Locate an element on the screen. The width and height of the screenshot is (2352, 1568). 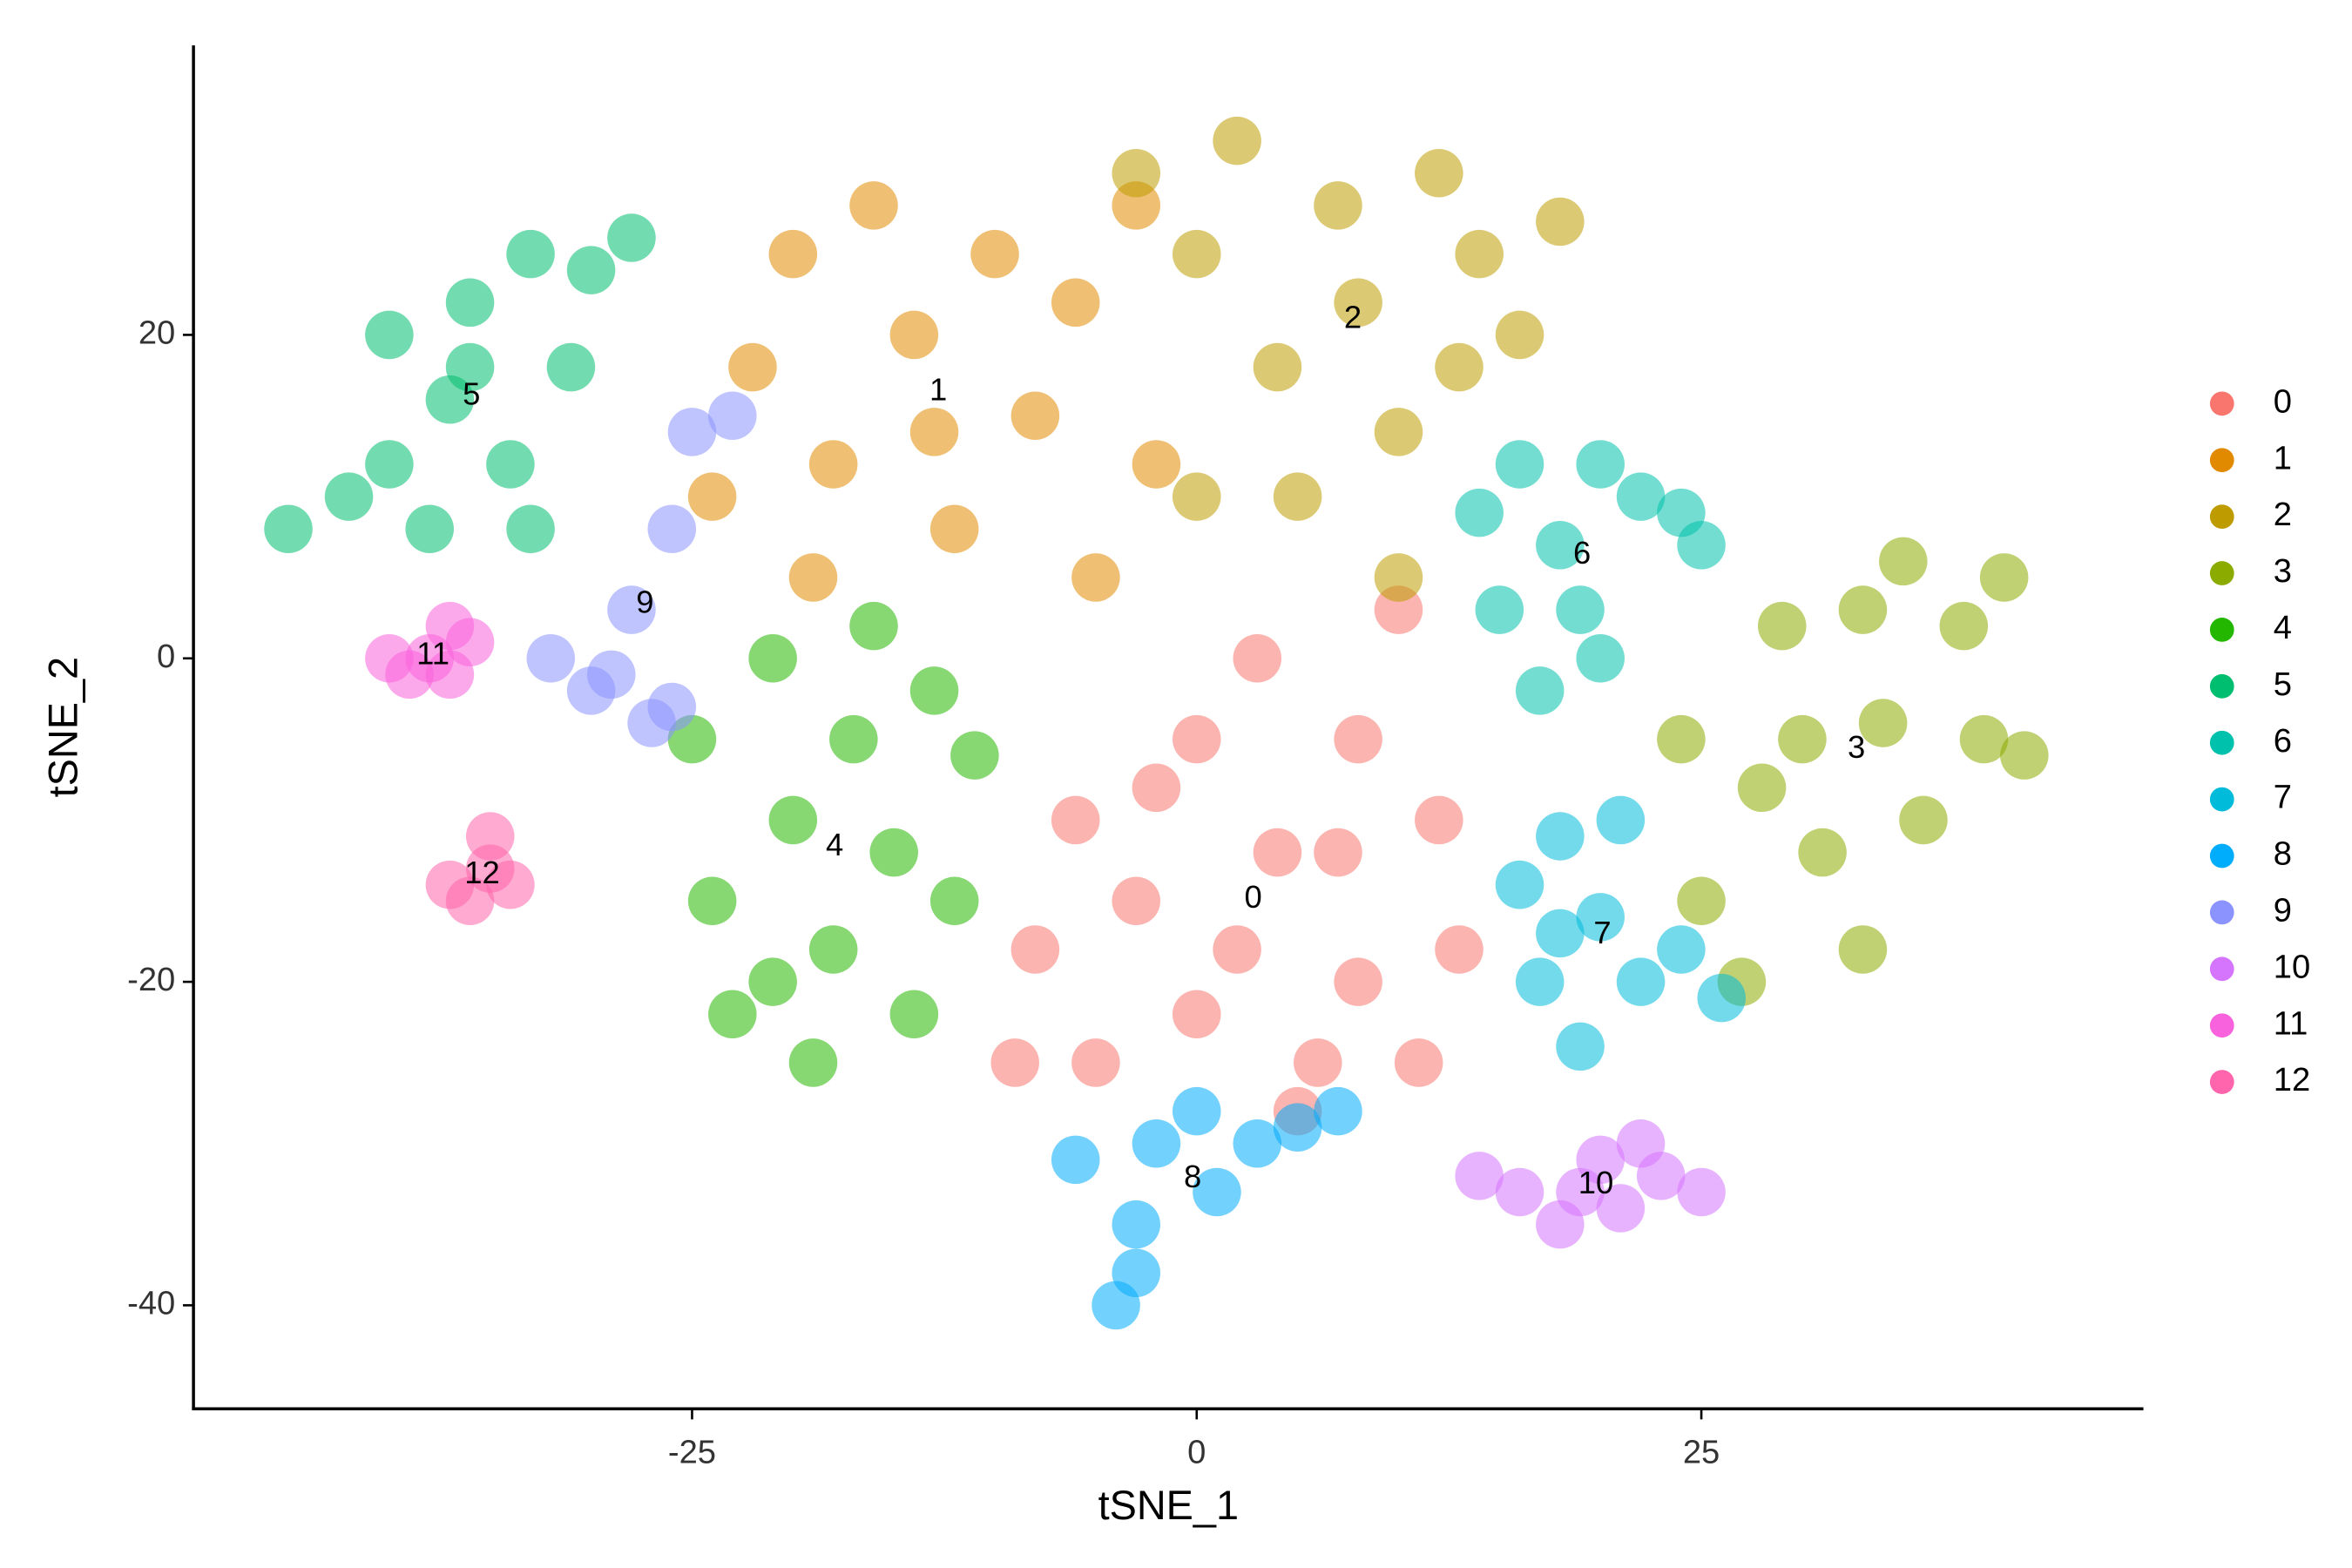
legend-label: 10 is located at coordinates (2292, 966).